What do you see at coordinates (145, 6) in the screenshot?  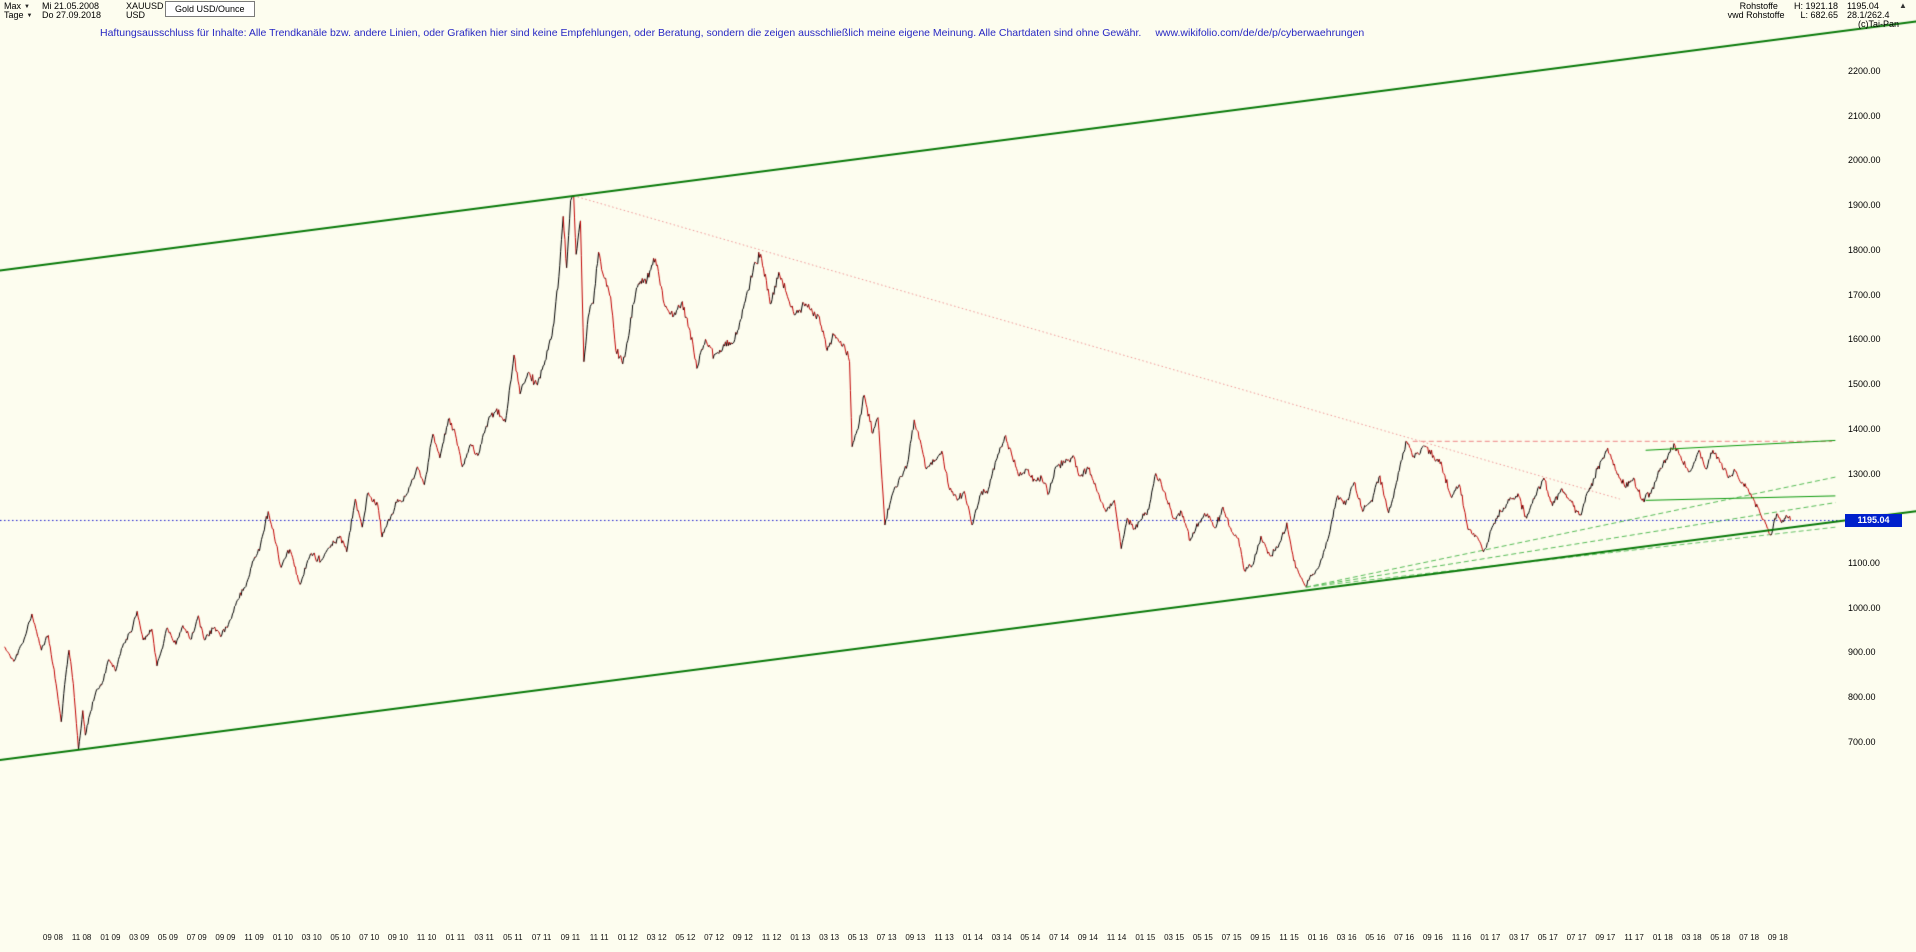 I see `symbol-label: XAUUSD` at bounding box center [145, 6].